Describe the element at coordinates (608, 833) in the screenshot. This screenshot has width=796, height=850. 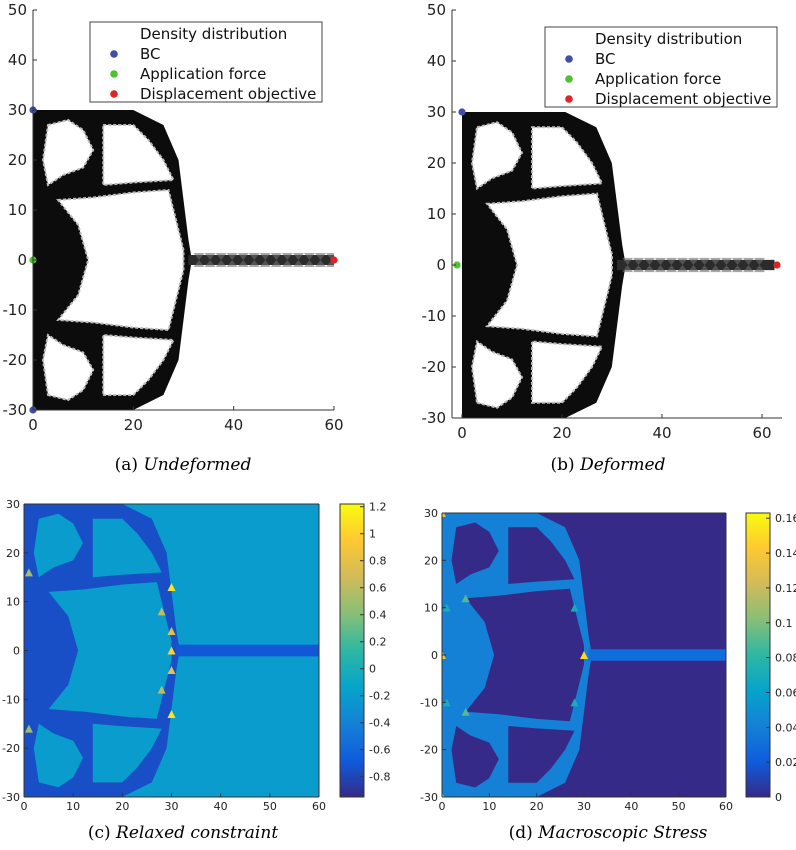
I see `panel-d-caption: (d) Macroscopic Stress` at that location.